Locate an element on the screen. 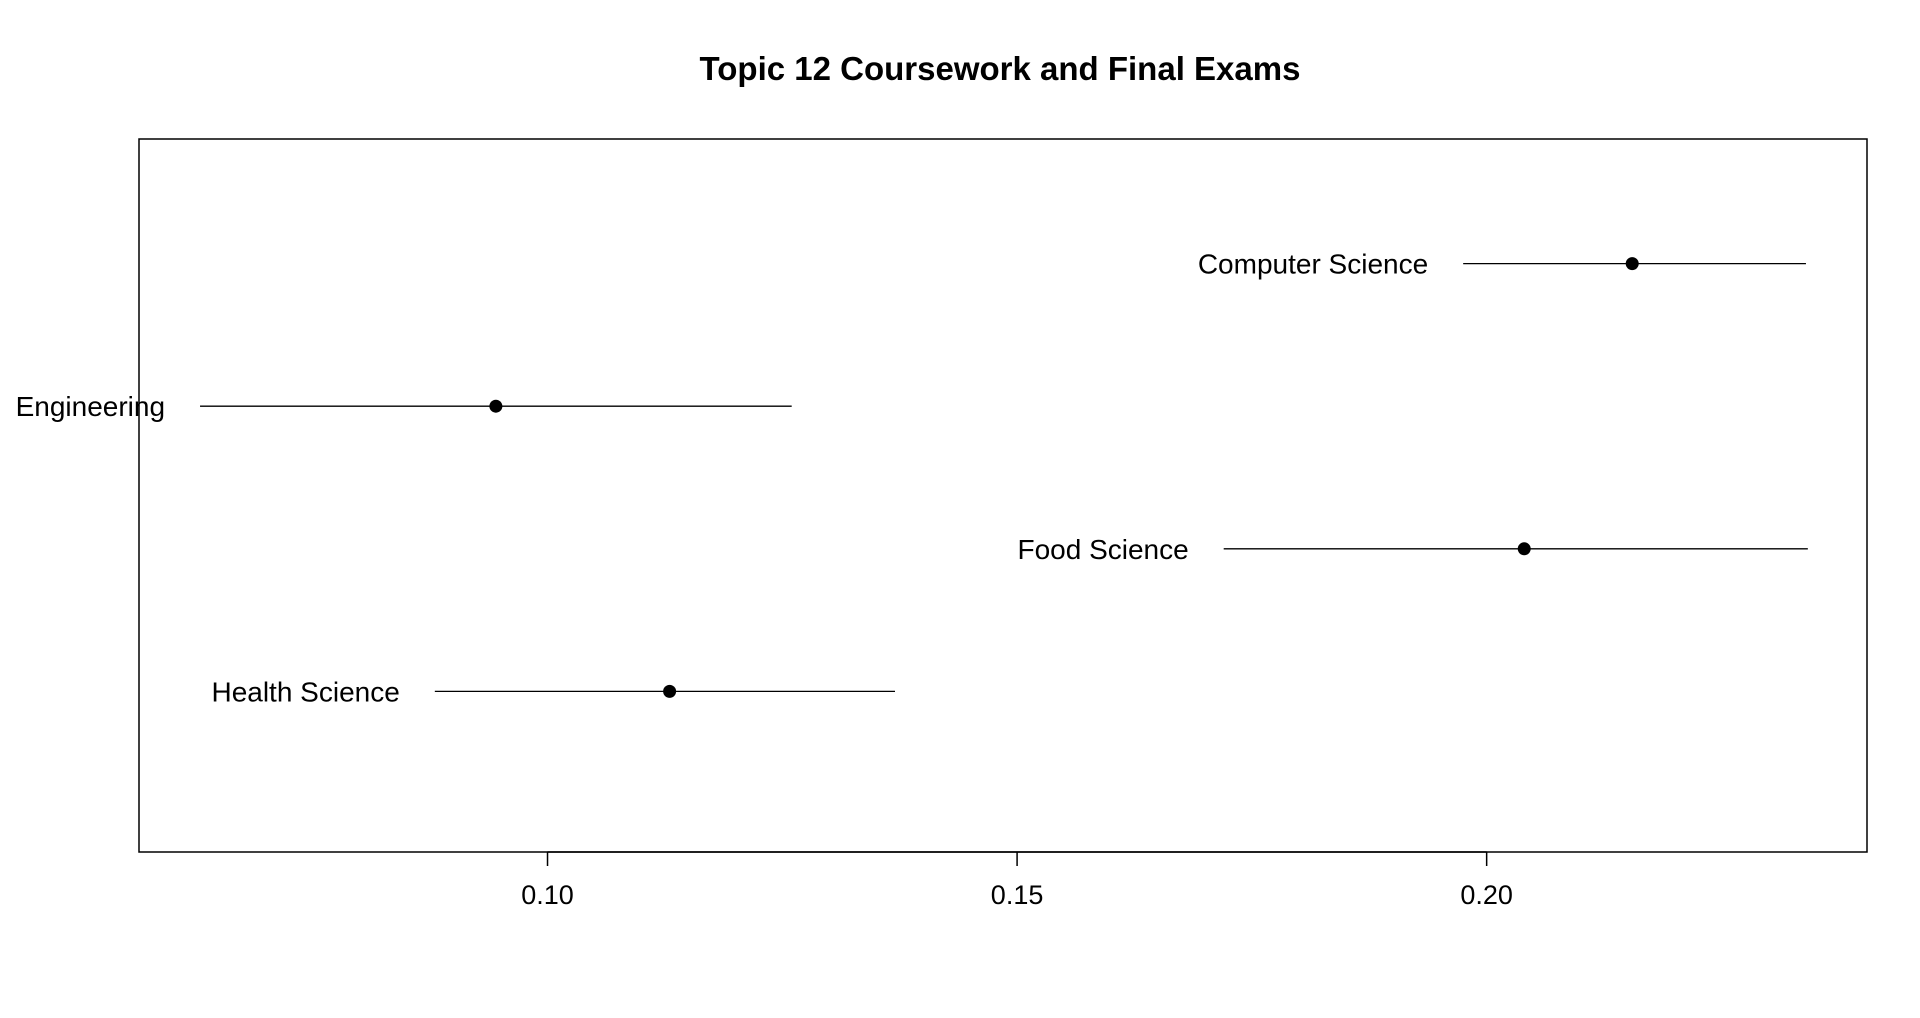  x-axis: 0.10 0.15 0.20 is located at coordinates (1017, 880).